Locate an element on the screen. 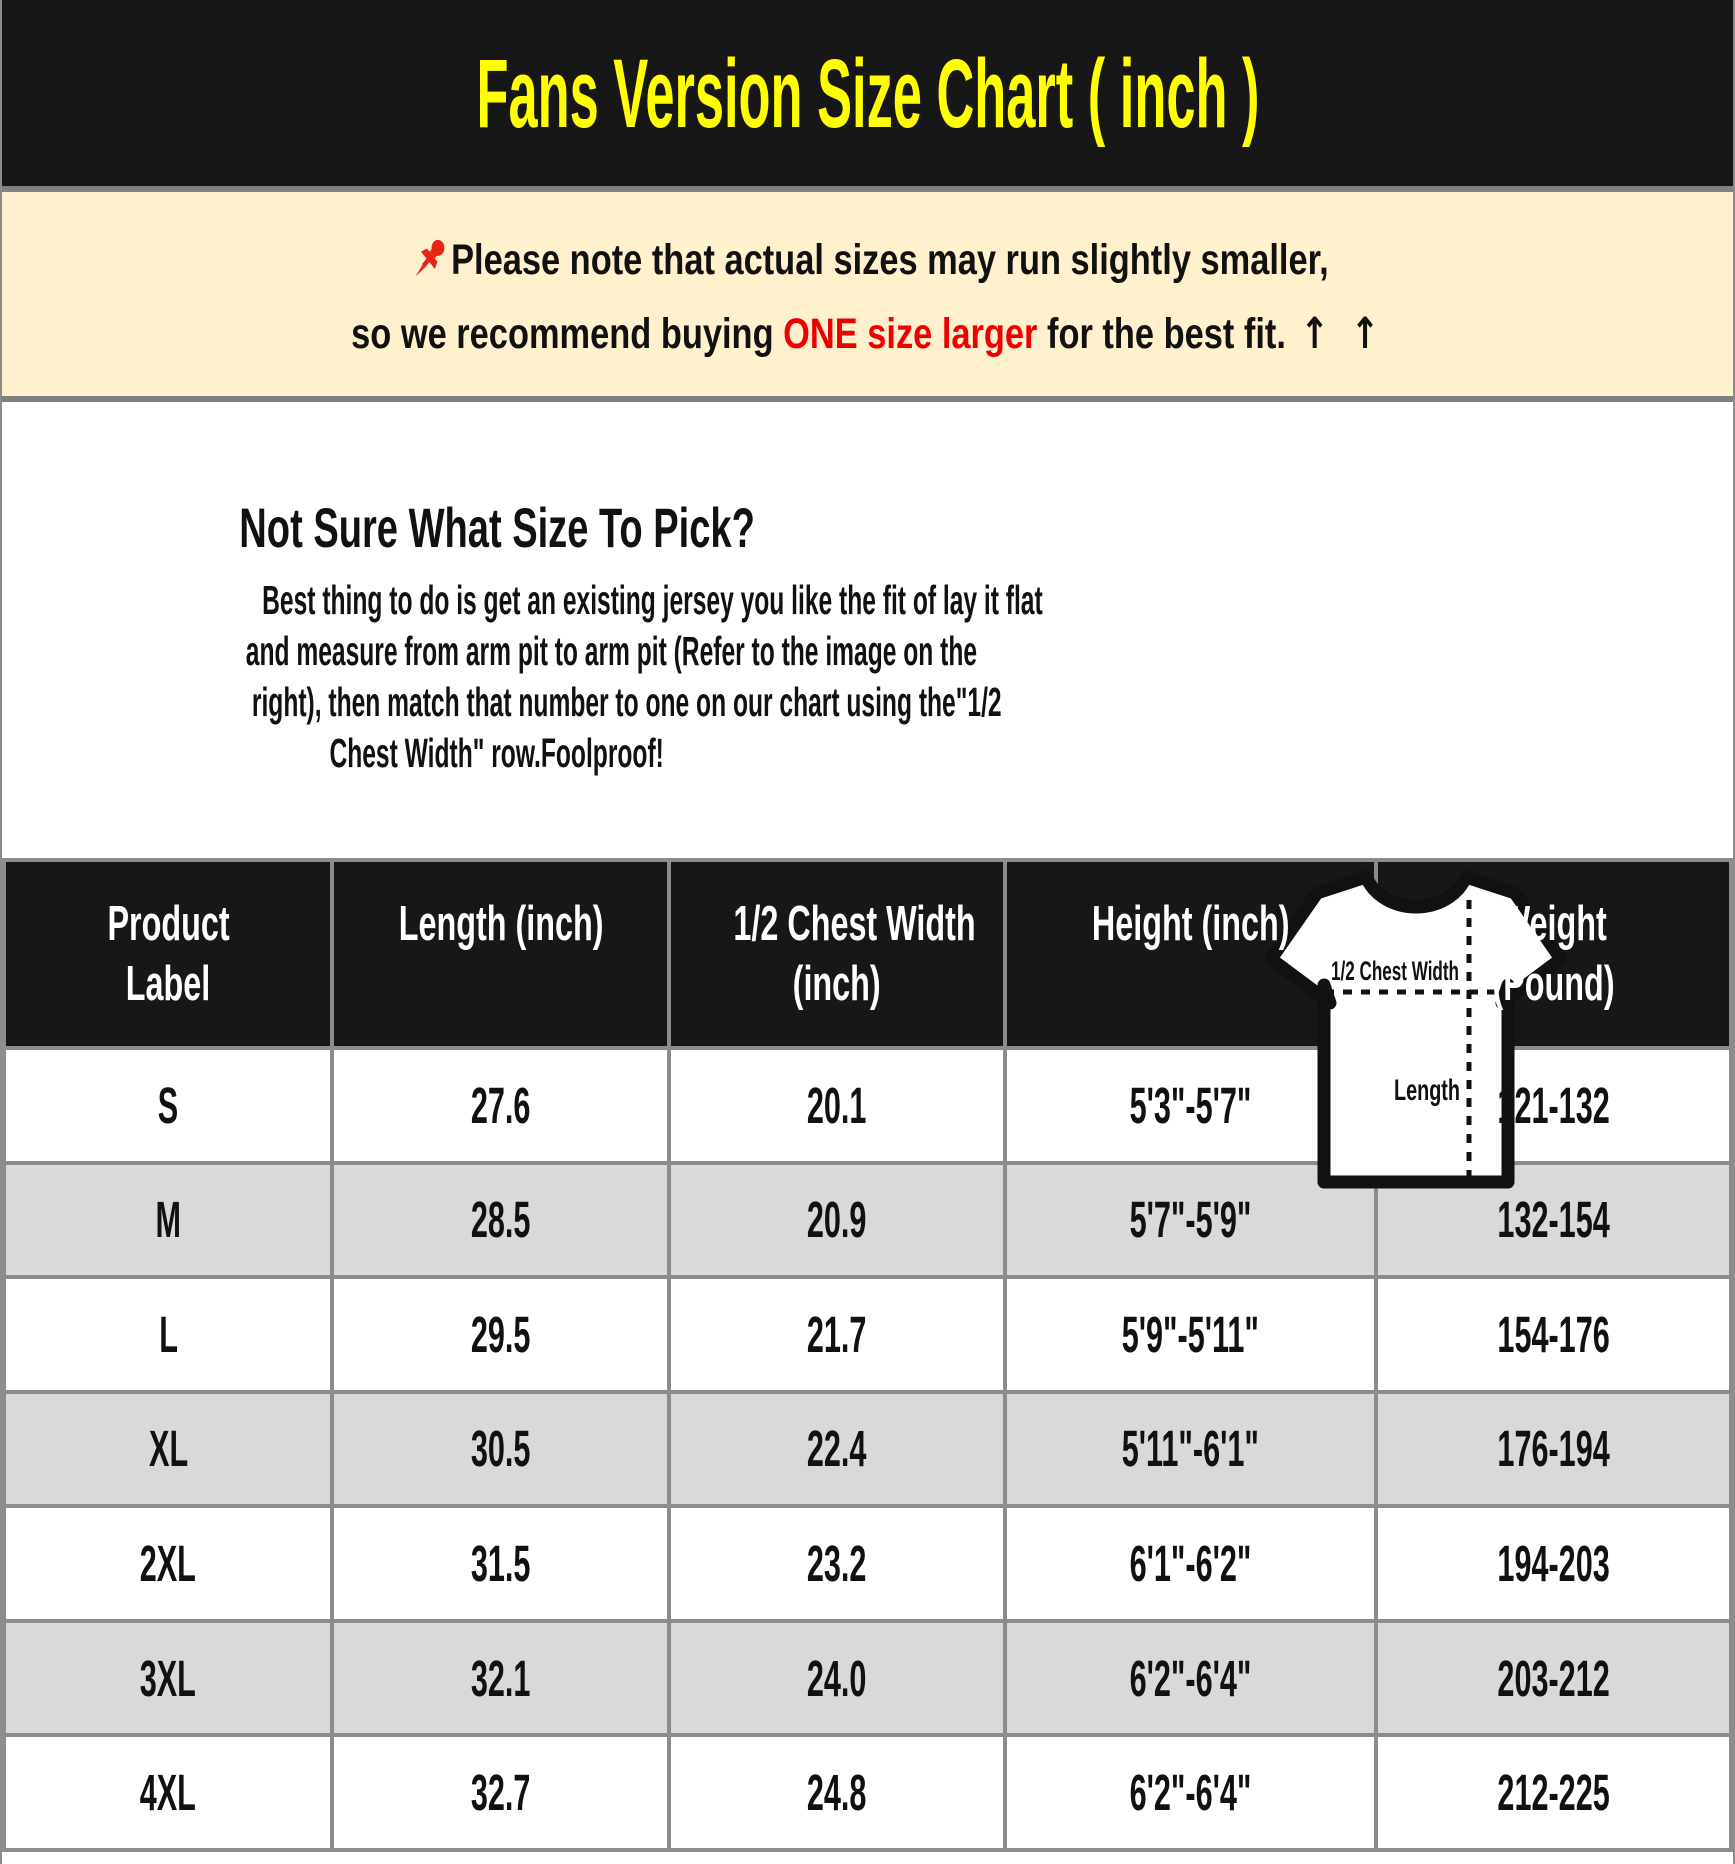  cell-length: 27.6 is located at coordinates (500, 1105).